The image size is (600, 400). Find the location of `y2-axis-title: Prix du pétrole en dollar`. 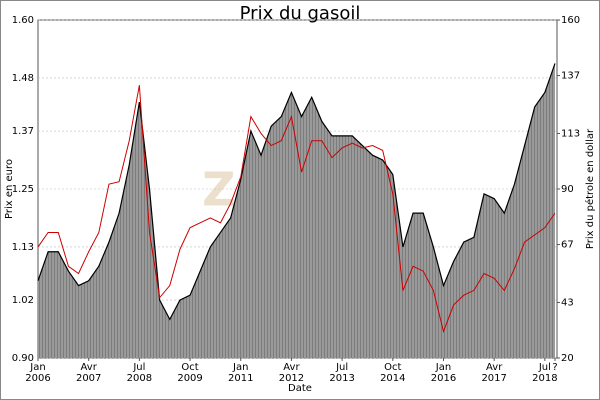

y2-axis-title: Prix du pétrole en dollar is located at coordinates (590, 188).